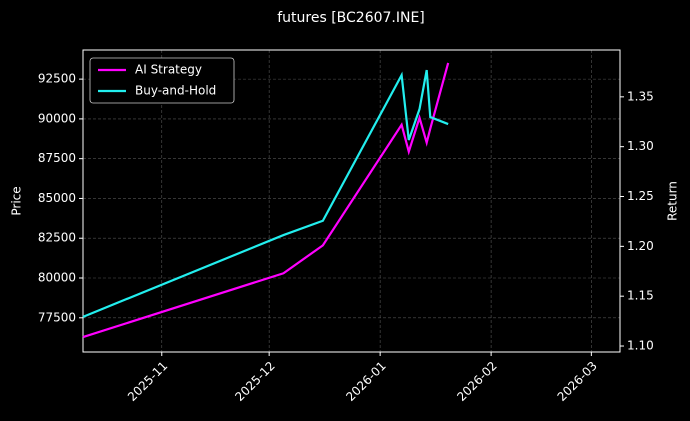  What do you see at coordinates (254, 381) in the screenshot?
I see `x-tick-label: 2025-12` at bounding box center [254, 381].